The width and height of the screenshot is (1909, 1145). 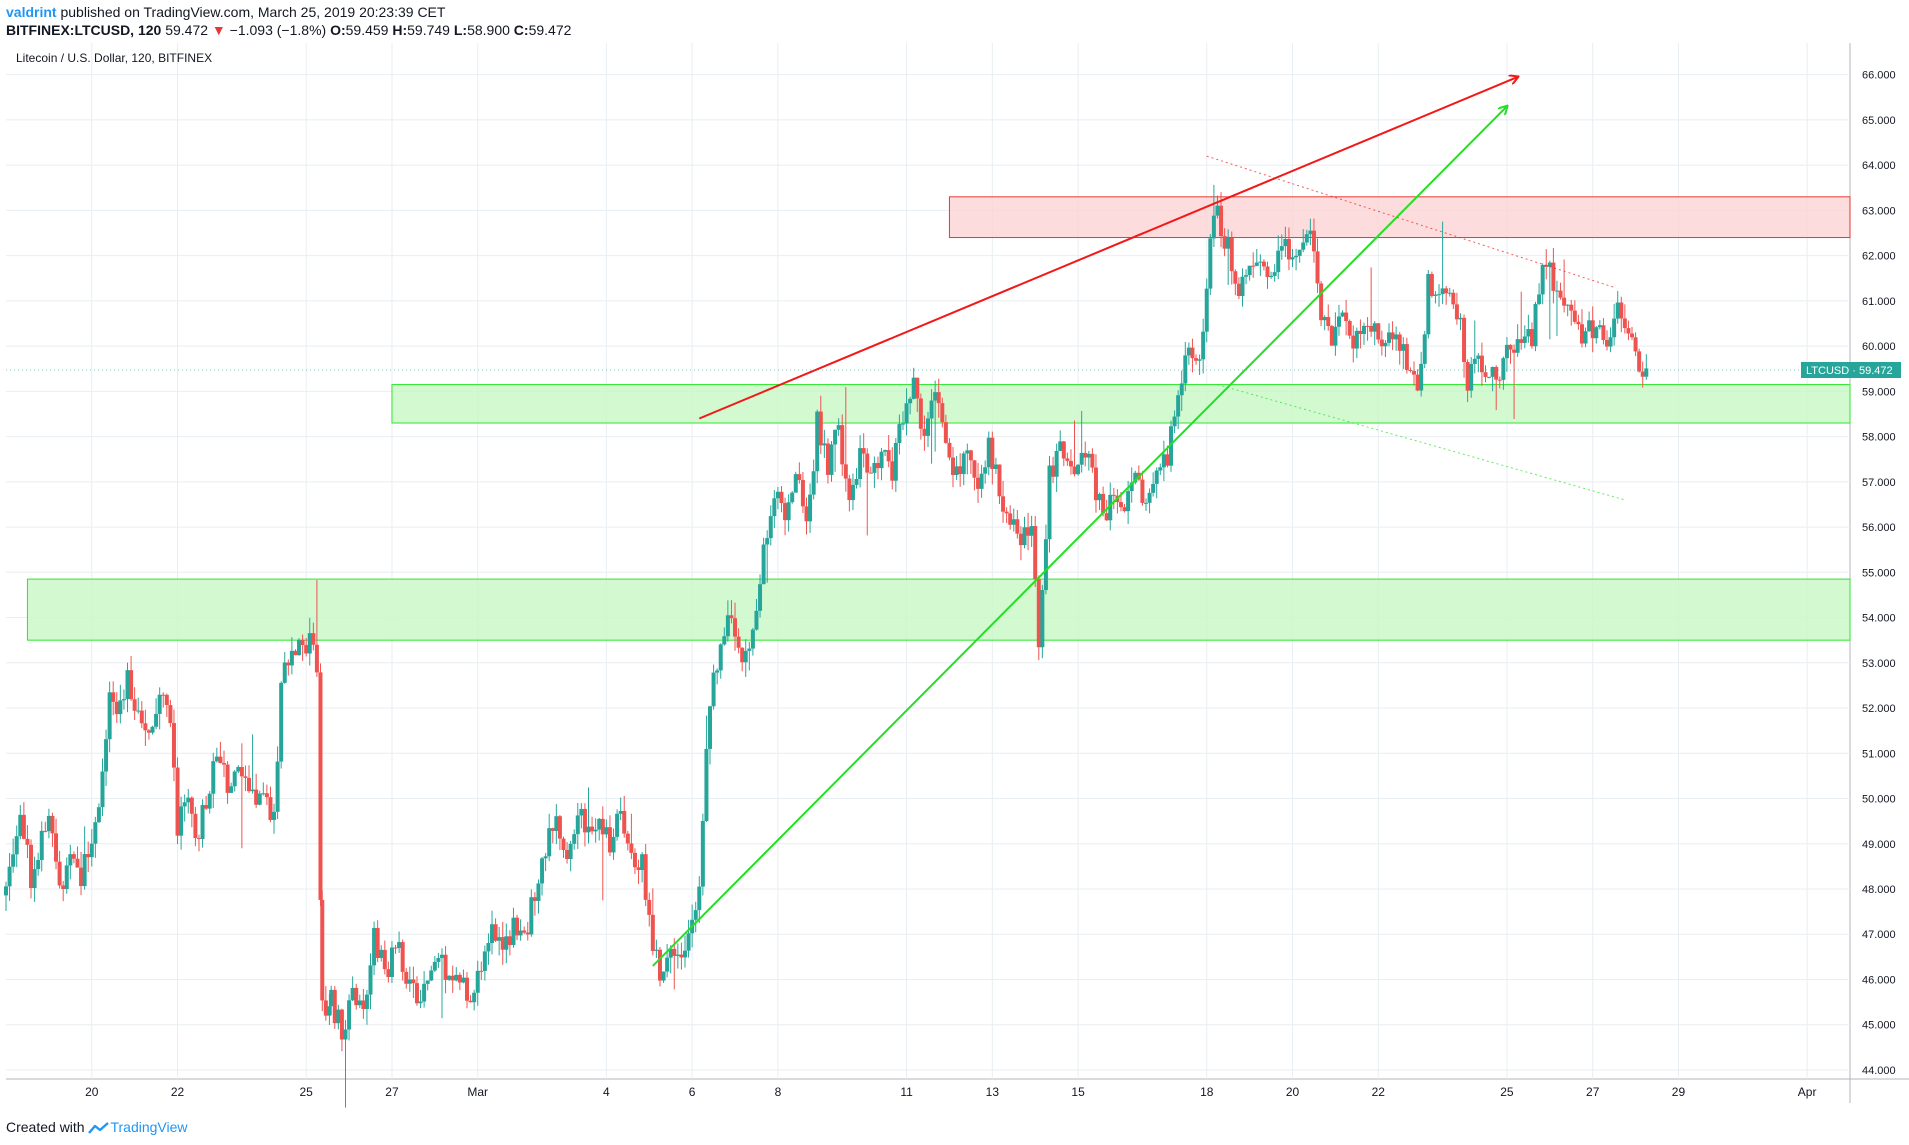 I want to click on tradingview-logo-icon, so click(x=99, y=1128).